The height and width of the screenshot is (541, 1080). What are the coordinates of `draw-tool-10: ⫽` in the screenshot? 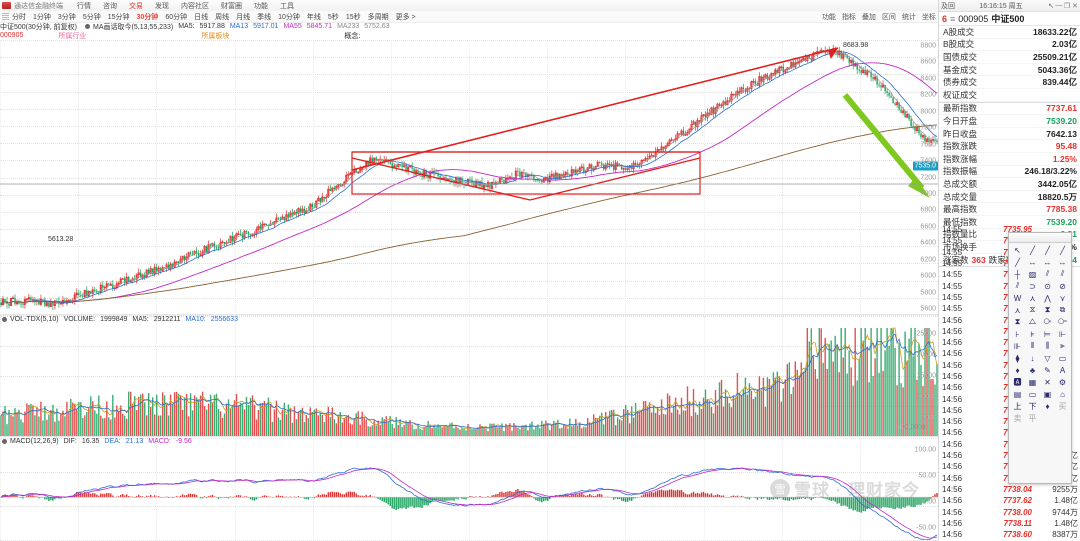 It's located at (1047, 273).